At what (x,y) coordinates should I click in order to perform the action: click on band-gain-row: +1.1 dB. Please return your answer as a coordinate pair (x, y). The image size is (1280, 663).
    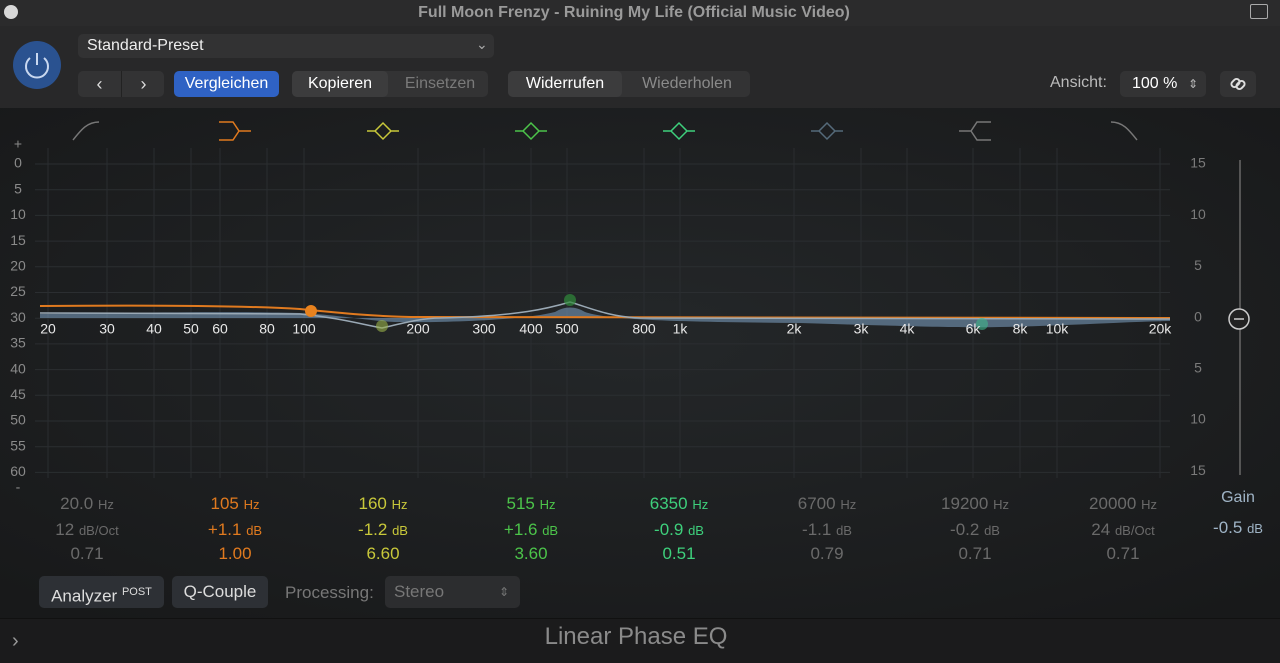
    Looking at the image, I should click on (235, 530).